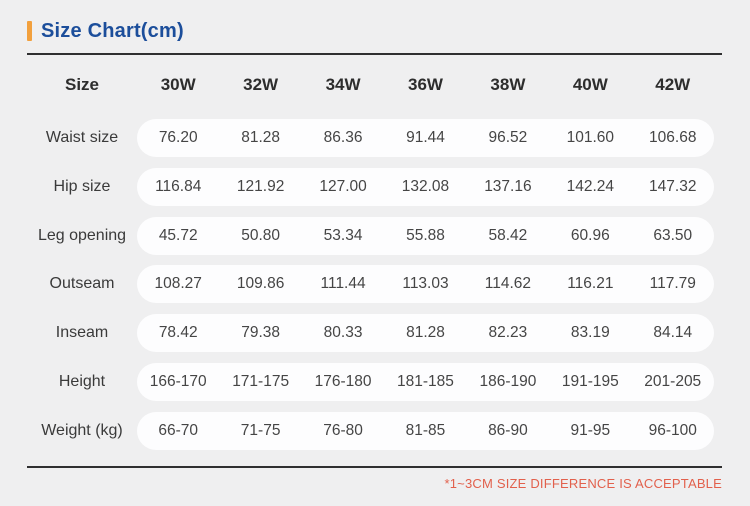  I want to click on table-cell: 109.86, so click(260, 284).